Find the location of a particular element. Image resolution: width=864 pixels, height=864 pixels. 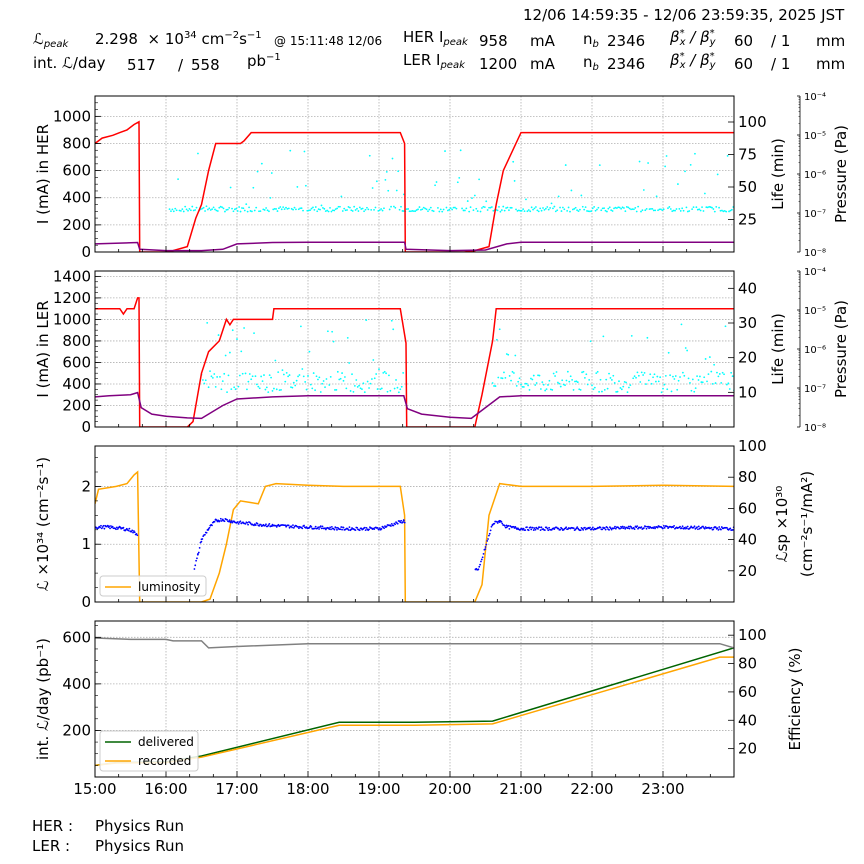

intl-recorded: 517 is located at coordinates (141, 65).